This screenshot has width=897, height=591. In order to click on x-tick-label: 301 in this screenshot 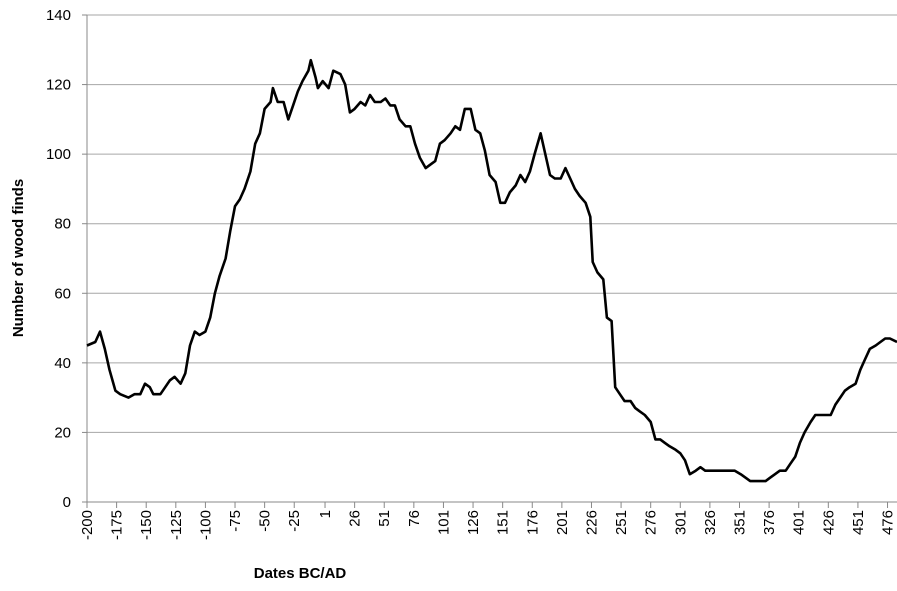, I will do `click(680, 522)`.